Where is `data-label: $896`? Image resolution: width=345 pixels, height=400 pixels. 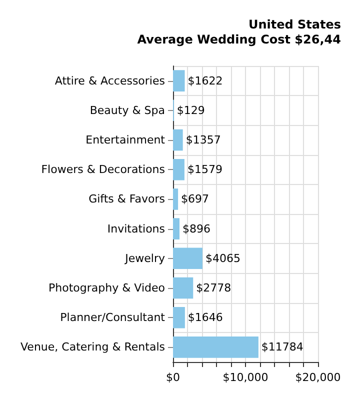
data-label: $896 is located at coordinates (196, 229).